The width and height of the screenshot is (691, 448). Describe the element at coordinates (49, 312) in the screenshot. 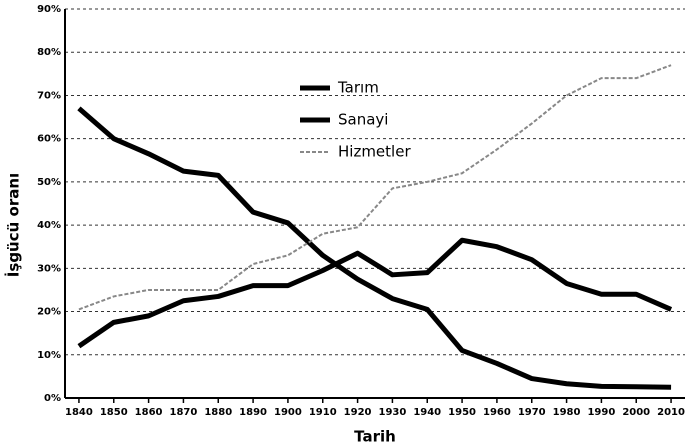

I see `y-tick-label: 20%` at that location.